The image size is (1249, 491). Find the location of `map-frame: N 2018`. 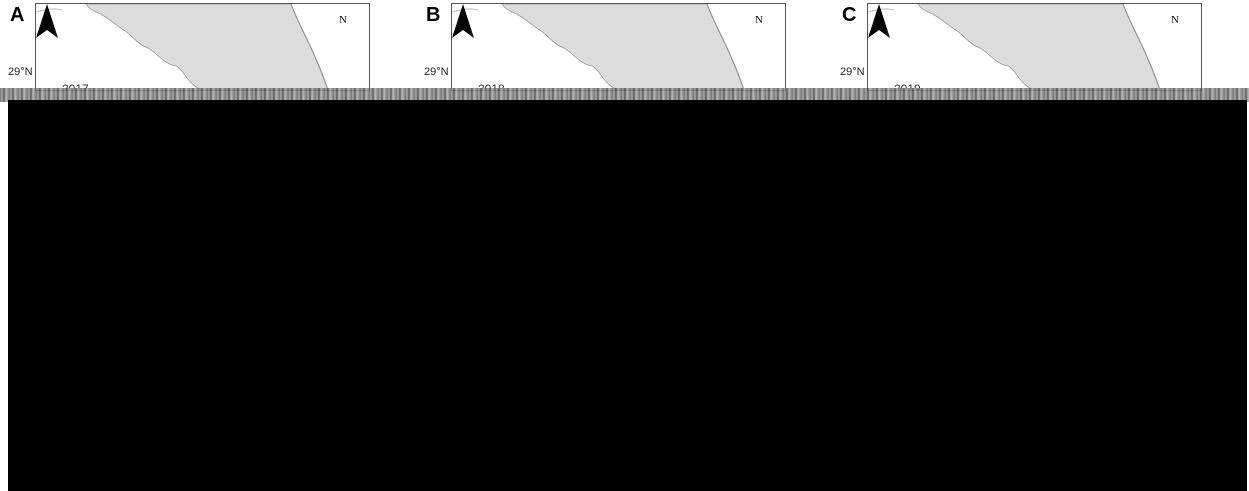

map-frame: N 2018 is located at coordinates (618, 47).